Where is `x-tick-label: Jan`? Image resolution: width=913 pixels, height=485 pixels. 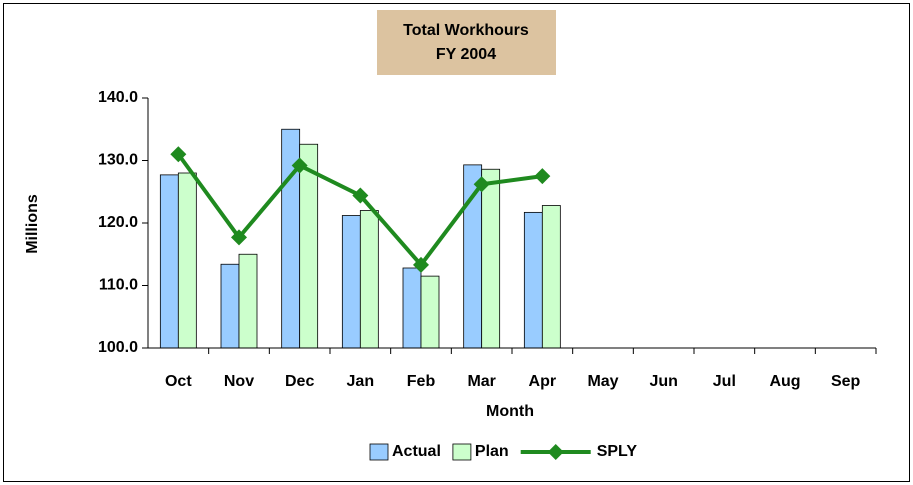 x-tick-label: Jan is located at coordinates (361, 381).